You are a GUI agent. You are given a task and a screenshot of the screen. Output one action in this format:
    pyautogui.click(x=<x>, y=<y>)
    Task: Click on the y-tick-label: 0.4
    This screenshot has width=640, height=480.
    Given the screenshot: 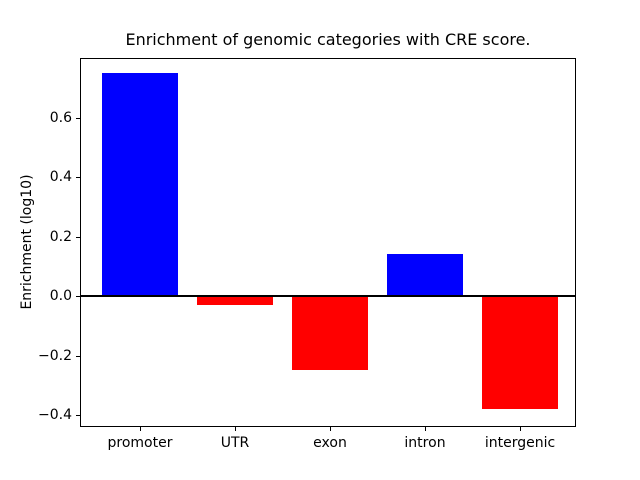 What is the action you would take?
    pyautogui.click(x=60, y=177)
    